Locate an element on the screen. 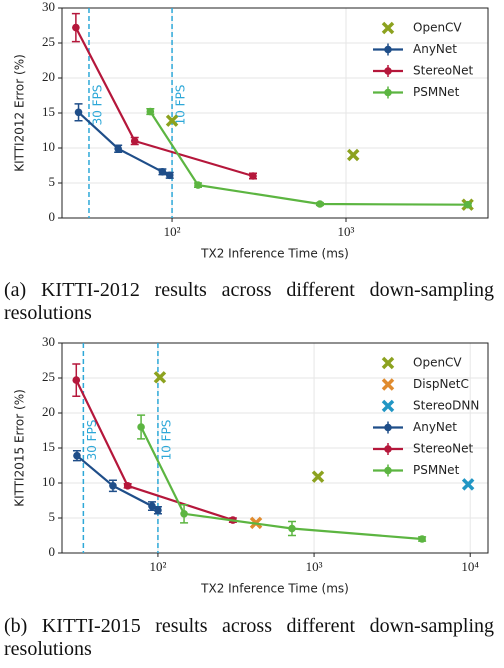 This screenshot has height=668, width=504. y-axis-label: KITTI2012 Error (%) is located at coordinates (20, 113).